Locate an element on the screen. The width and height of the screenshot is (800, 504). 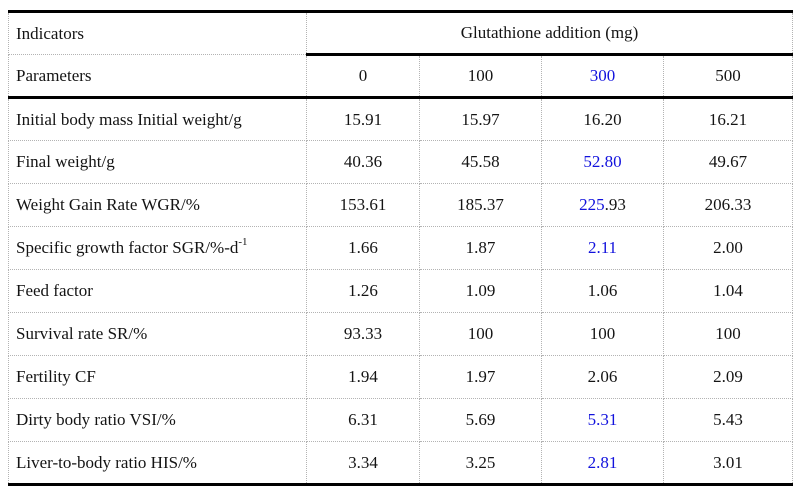
table-row: Feed factor 1.26 1.09 1.06 1.04 is located at coordinates (401, 291).